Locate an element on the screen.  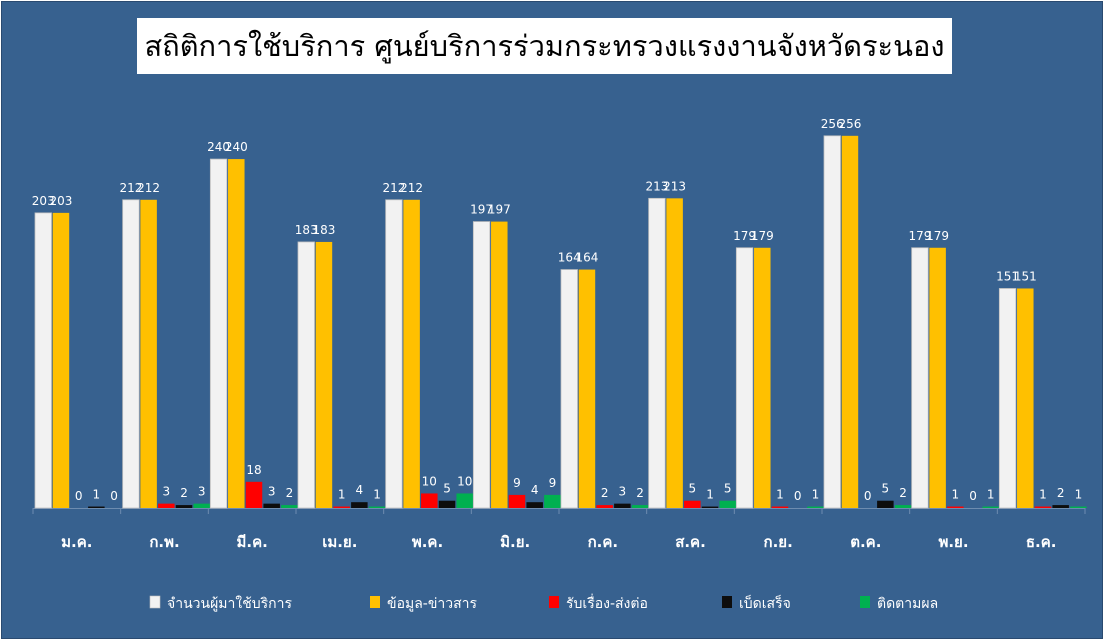
legend-label: รับเรื่อง-ส่งต่อ is located at coordinates (607, 603).